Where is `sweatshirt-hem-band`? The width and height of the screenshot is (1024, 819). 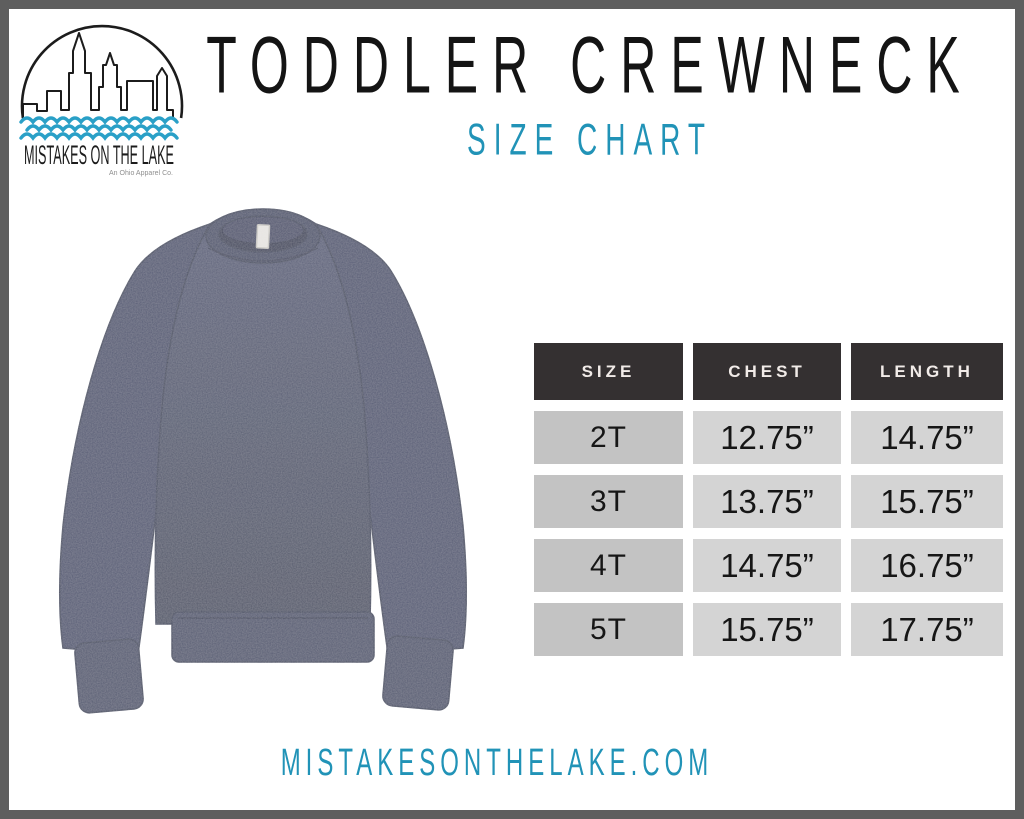
sweatshirt-hem-band is located at coordinates (273, 637).